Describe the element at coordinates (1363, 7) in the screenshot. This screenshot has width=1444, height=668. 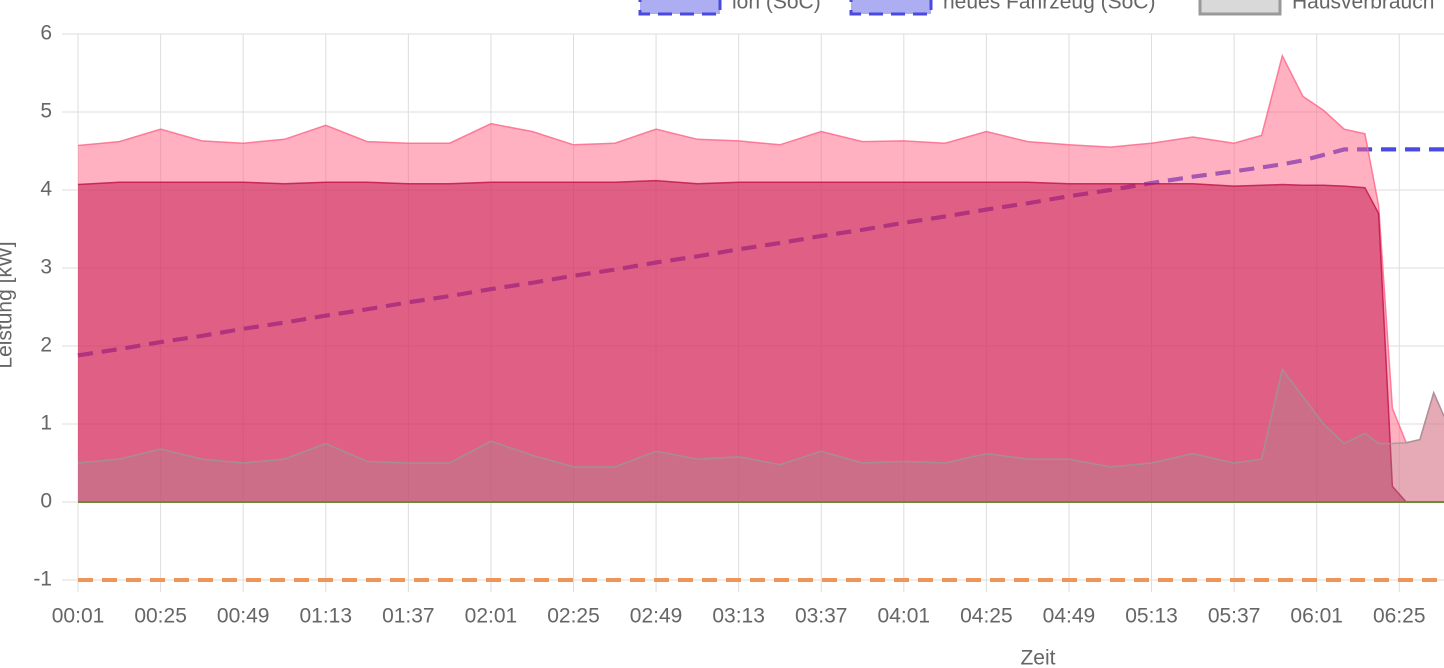
I see `legend-label: Hausverbrauch` at that location.